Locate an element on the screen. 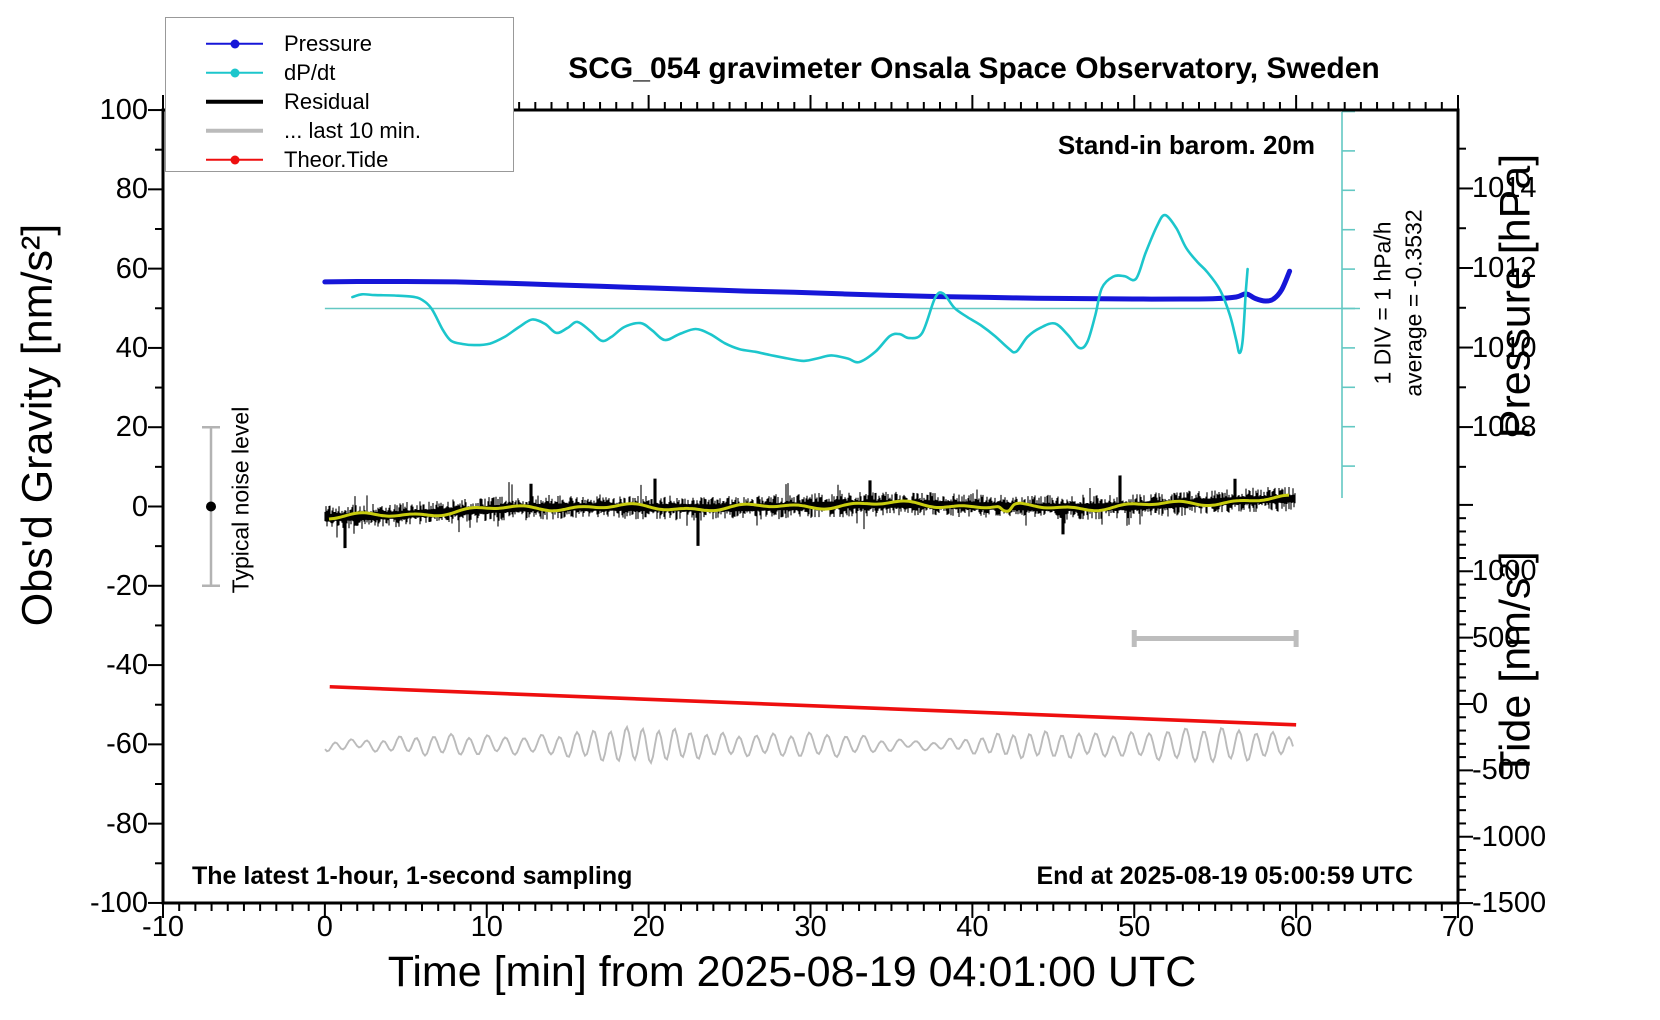 The width and height of the screenshot is (1660, 1020). legend-item-dpdt: dP/dt is located at coordinates (339, 72).